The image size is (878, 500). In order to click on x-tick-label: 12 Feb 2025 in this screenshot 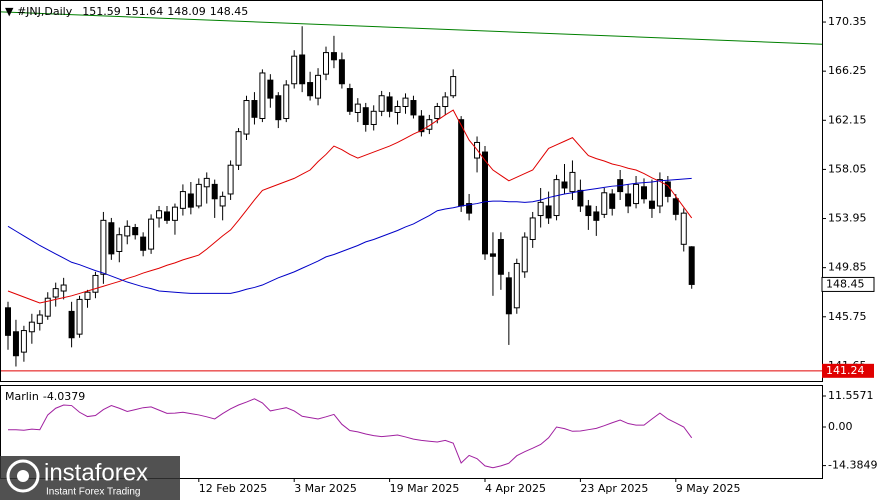, I will do `click(233, 488)`.